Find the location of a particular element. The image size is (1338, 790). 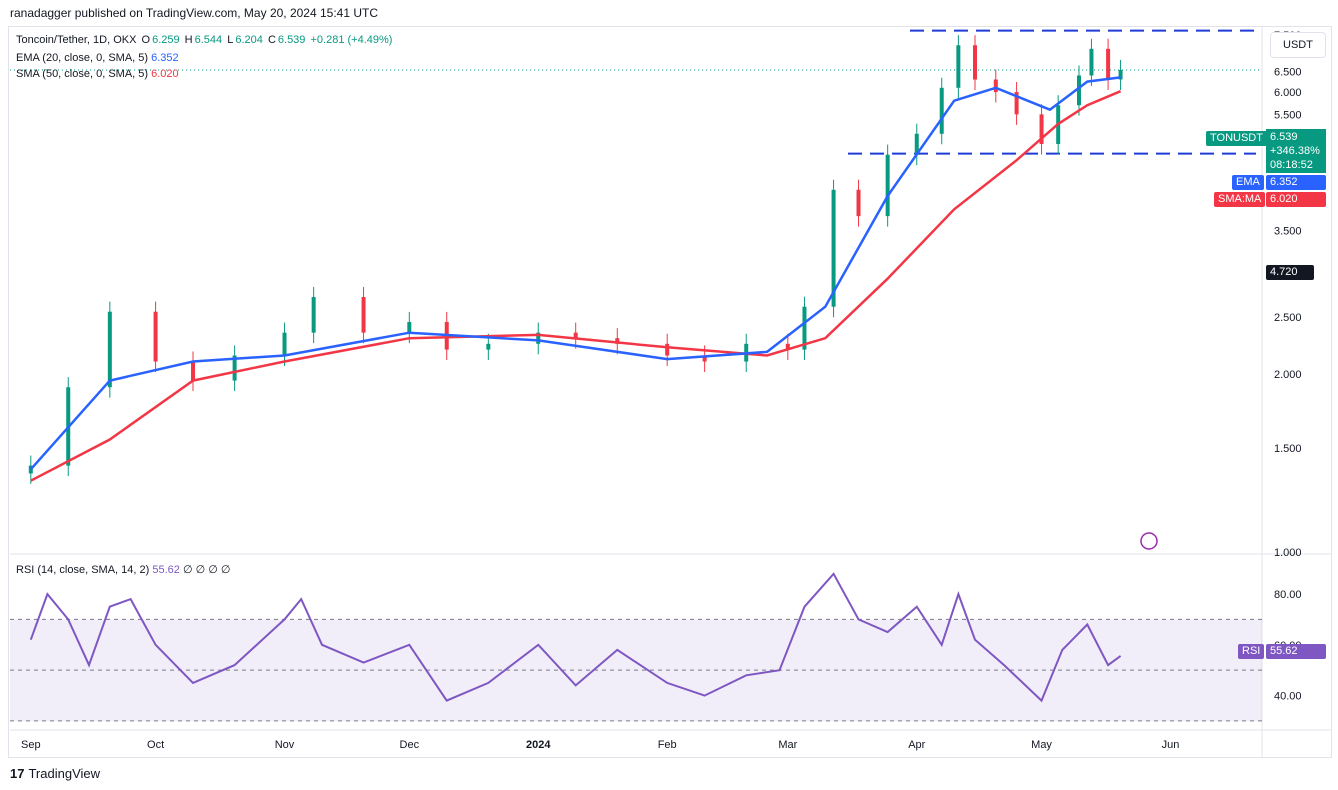

tradingview-brand: TradingView is located at coordinates (64, 773).